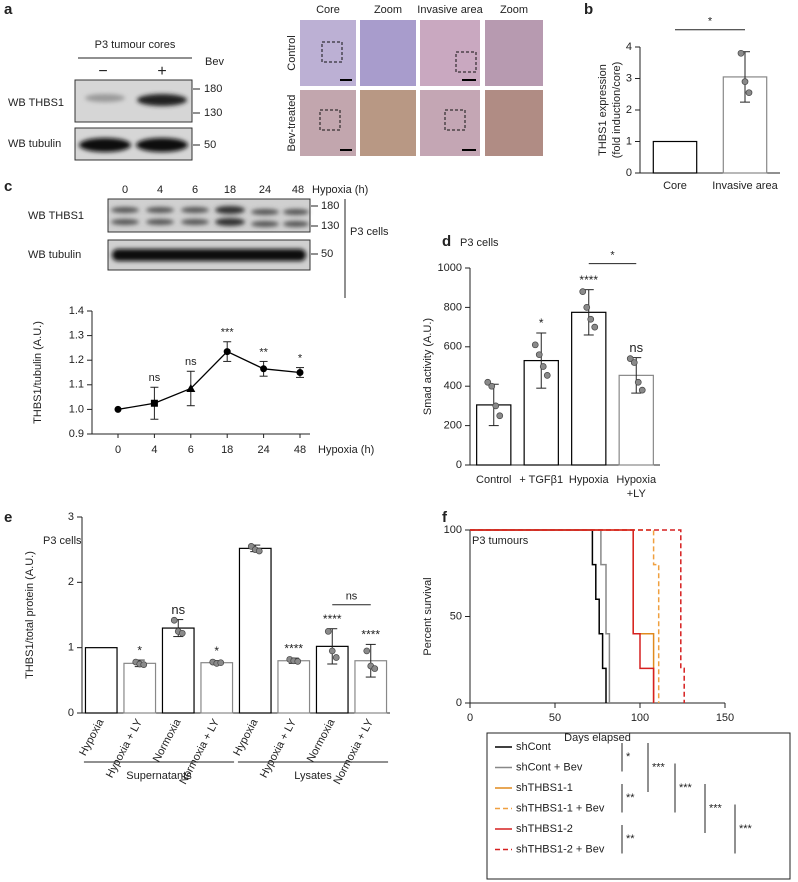 The image size is (798, 882). I want to click on group-label: Supernatants, so click(159, 776).